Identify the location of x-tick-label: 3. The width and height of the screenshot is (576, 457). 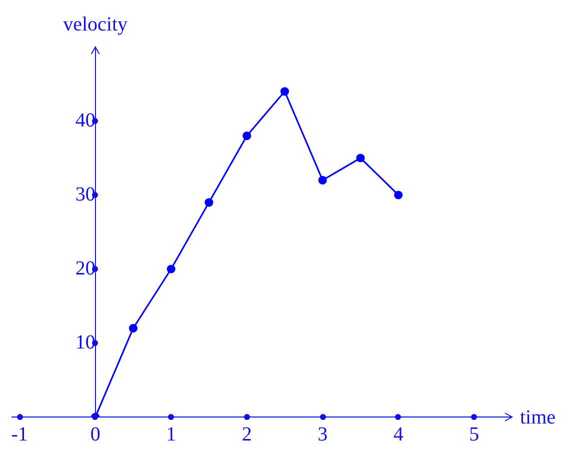
(323, 434).